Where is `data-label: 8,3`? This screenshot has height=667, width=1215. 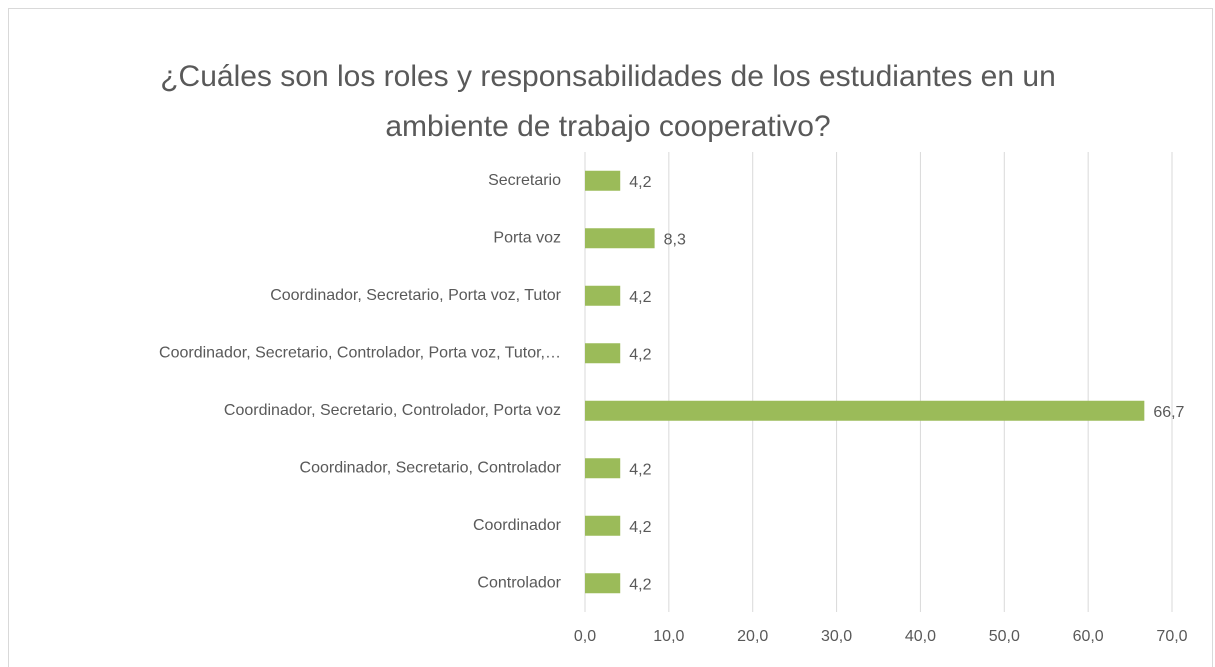 data-label: 8,3 is located at coordinates (675, 239).